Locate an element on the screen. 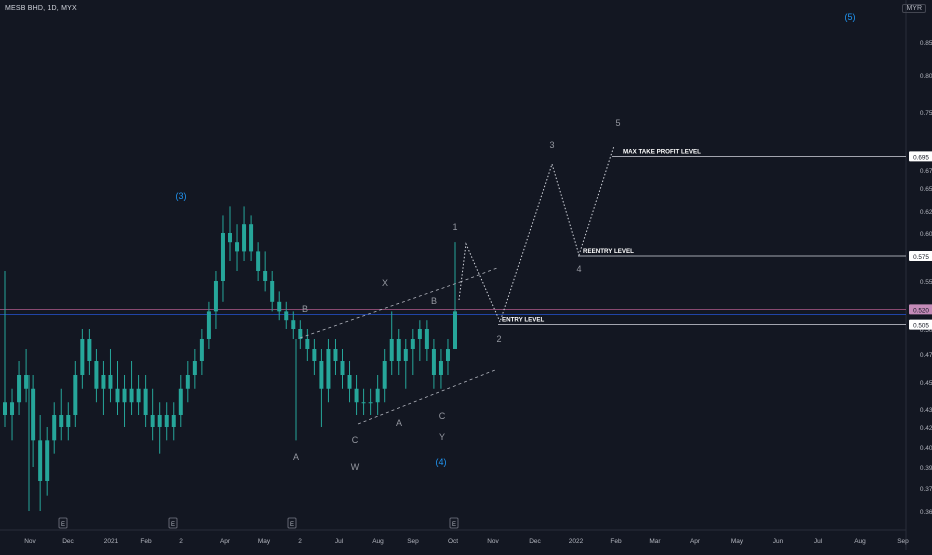 This screenshot has height=555, width=932. y-tick-label: 0.420 is located at coordinates (926, 428).